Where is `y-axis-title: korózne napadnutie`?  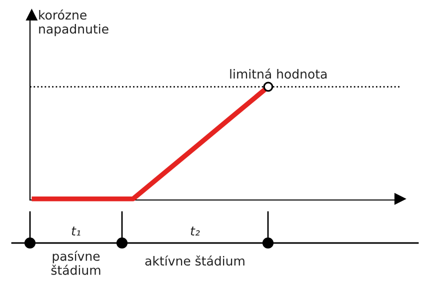 y-axis-title: korózne napadnutie is located at coordinates (73, 23).